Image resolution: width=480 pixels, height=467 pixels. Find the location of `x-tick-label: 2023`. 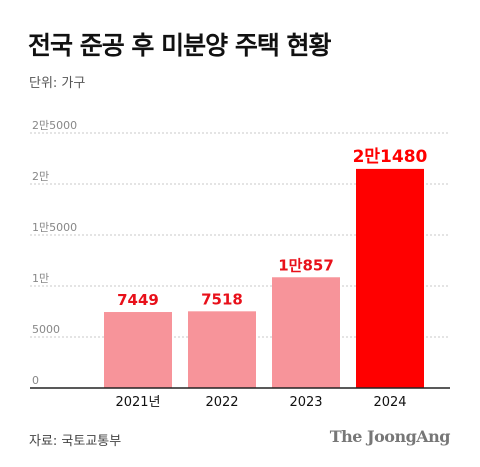

x-tick-label: 2023 is located at coordinates (305, 402).